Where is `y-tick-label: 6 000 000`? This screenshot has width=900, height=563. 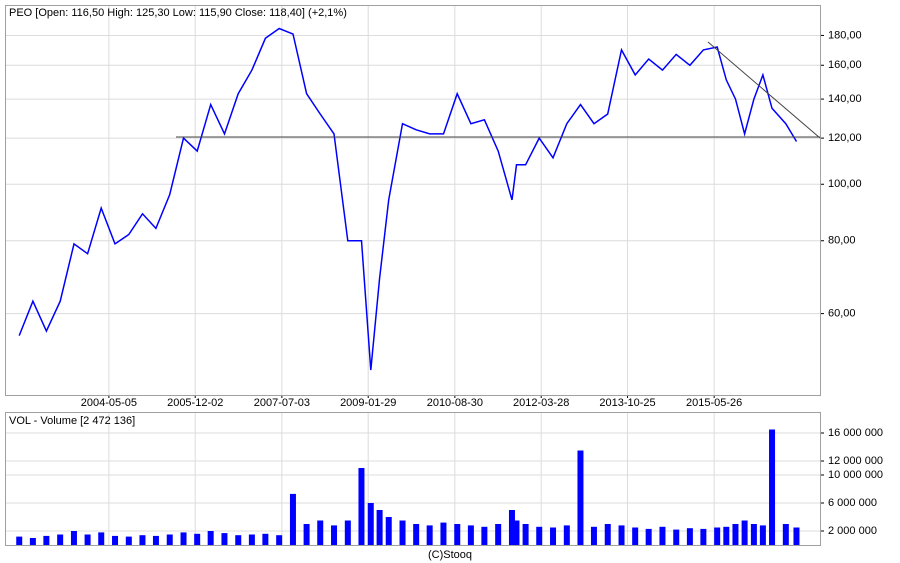 y-tick-label: 6 000 000 is located at coordinates (852, 503).